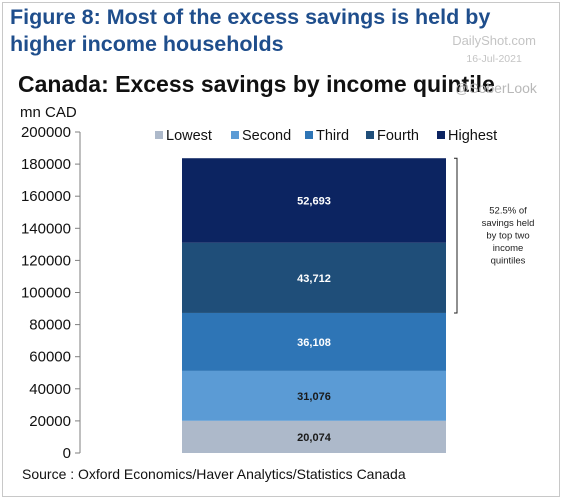  I want to click on annotation-text-line: savings held, so click(508, 223).